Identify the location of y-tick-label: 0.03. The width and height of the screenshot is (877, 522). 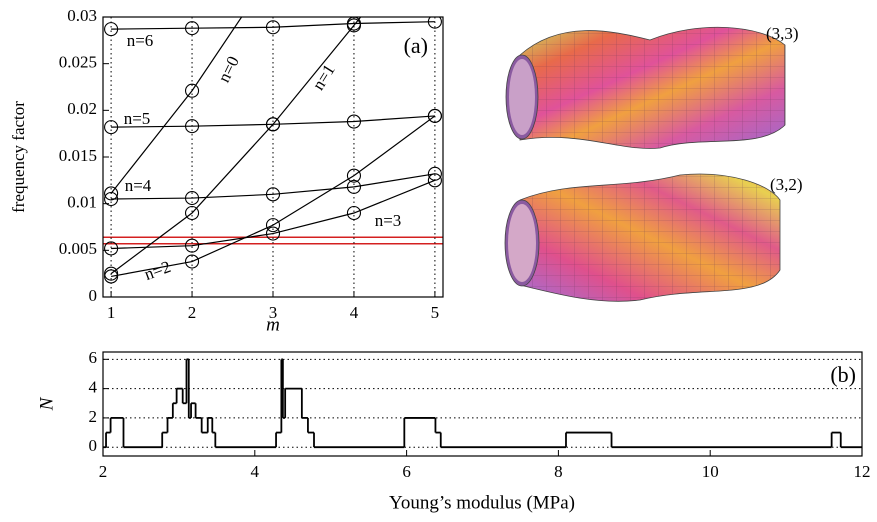
(82, 15).